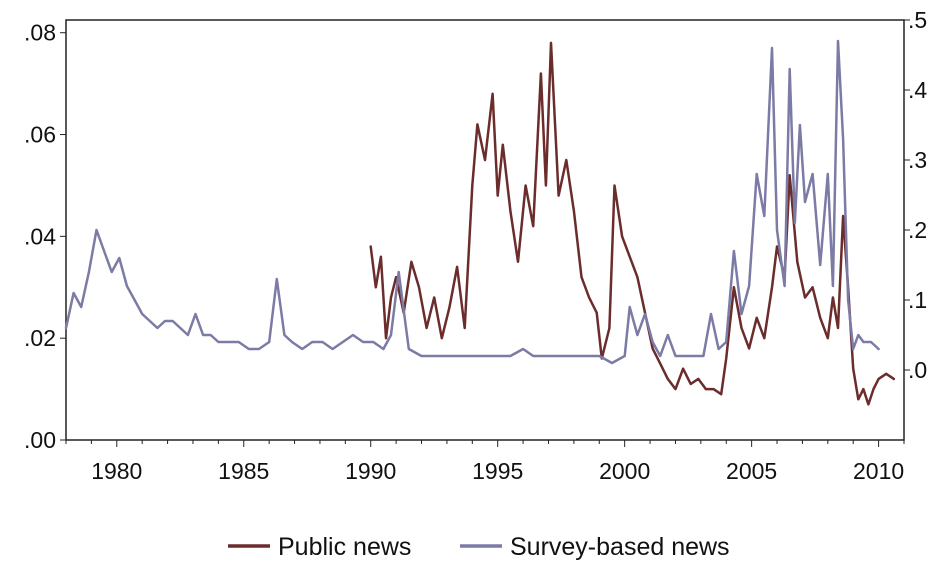 This screenshot has width=947, height=570. Describe the element at coordinates (624, 471) in the screenshot. I see `x-tick-label: 2000` at that location.